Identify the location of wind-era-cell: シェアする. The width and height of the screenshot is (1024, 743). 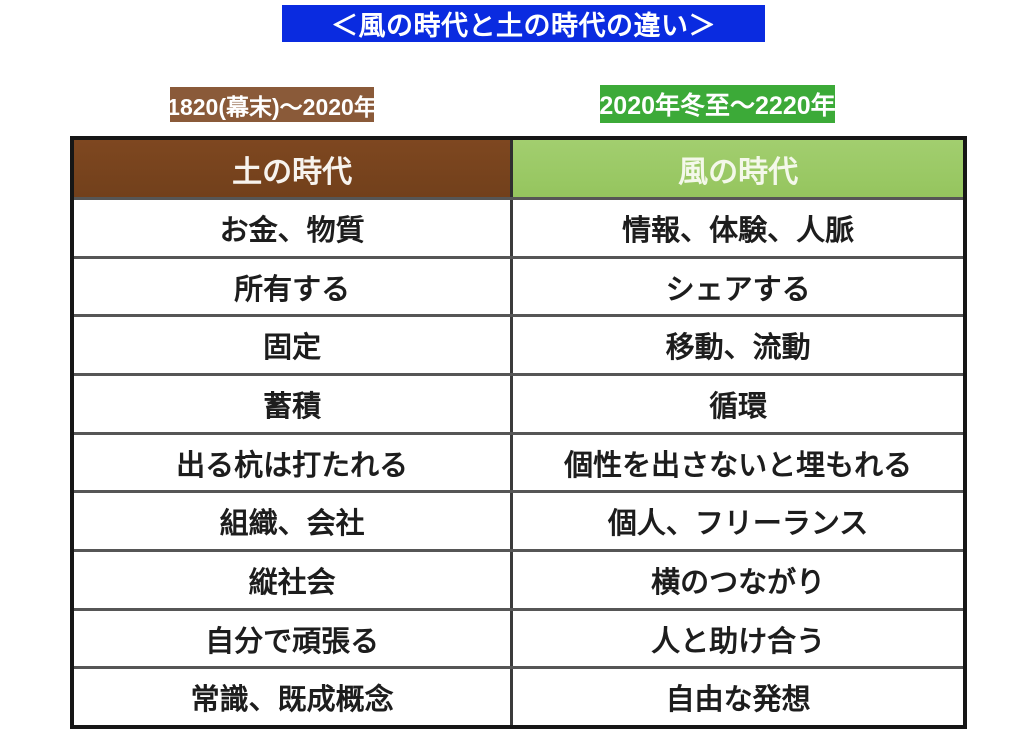
(738, 289).